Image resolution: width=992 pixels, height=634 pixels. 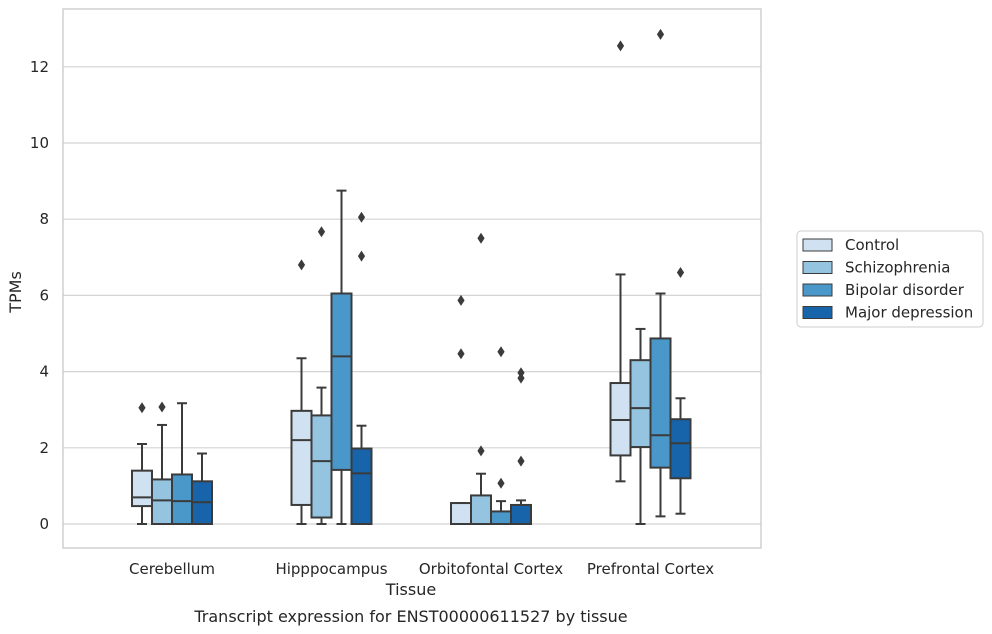 I want to click on y-tick-label: 0, so click(x=44, y=524).